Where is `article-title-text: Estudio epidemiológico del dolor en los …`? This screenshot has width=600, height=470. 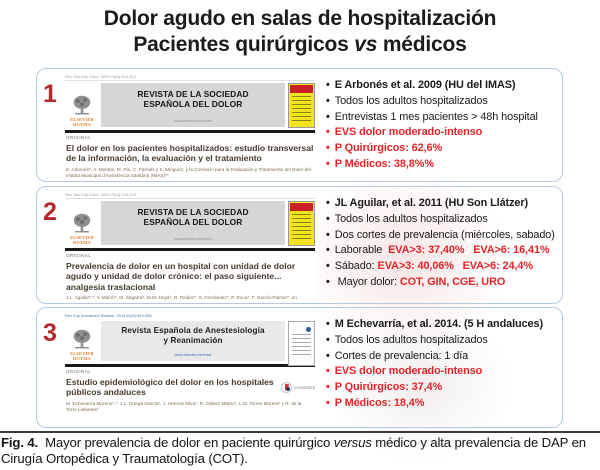 article-title-text: Estudio epidemiológico del dolor en los … is located at coordinates (170, 387).